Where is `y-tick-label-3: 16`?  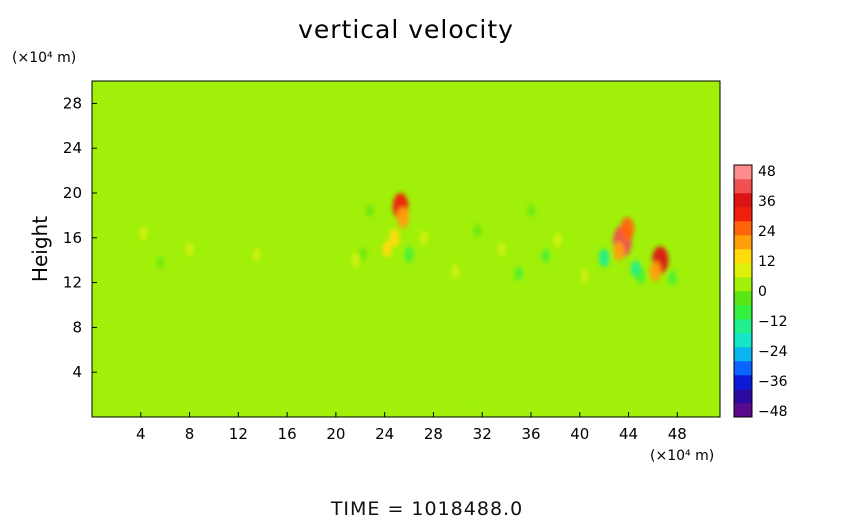 y-tick-label-3: 16 is located at coordinates (72, 238).